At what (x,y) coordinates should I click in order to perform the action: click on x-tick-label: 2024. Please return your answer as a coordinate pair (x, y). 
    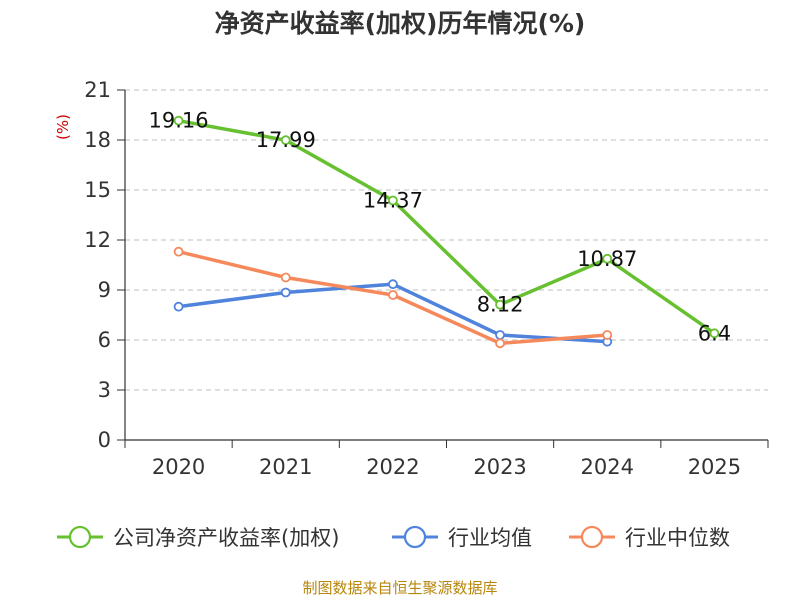
    Looking at the image, I should click on (607, 467).